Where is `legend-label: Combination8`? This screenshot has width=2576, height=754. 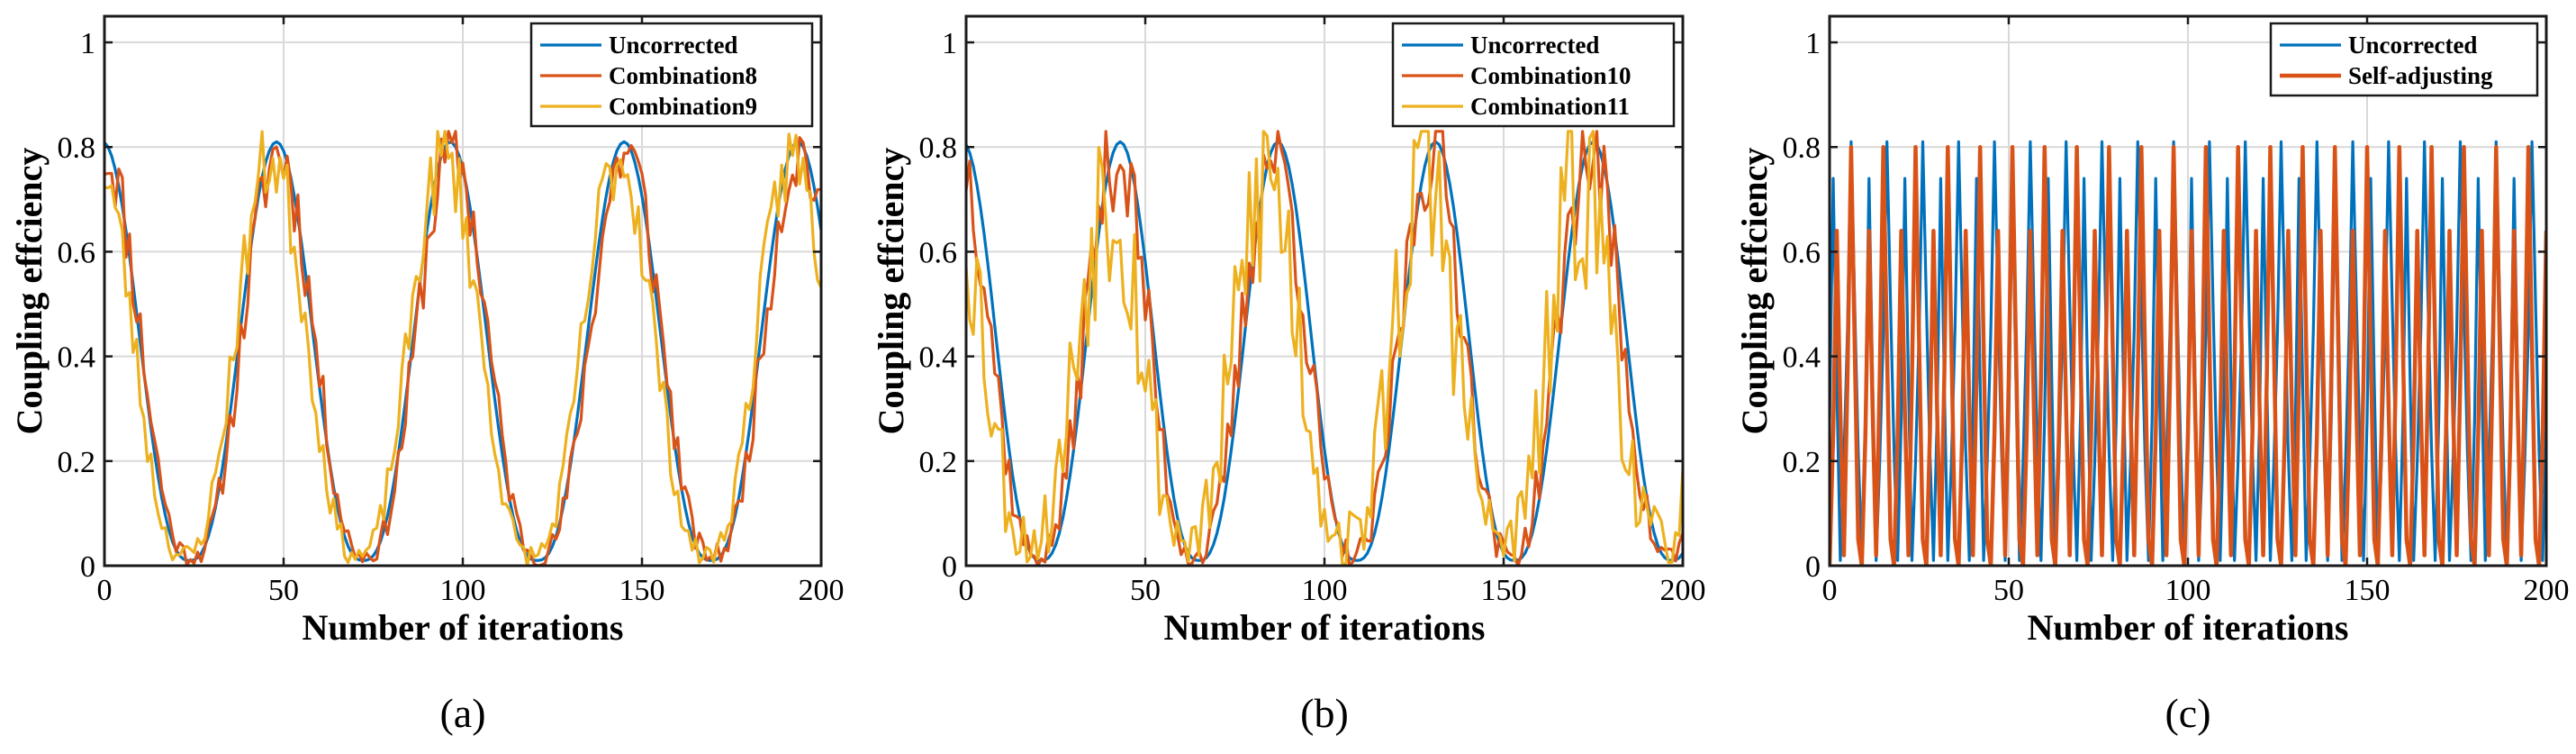
legend-label: Combination8 is located at coordinates (683, 75).